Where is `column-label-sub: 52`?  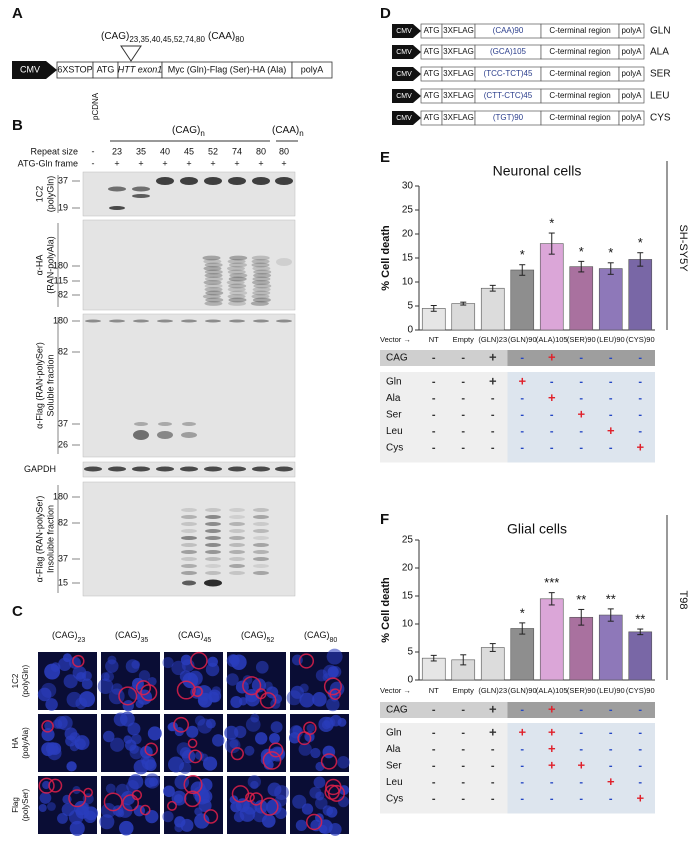 column-label-sub: 52 is located at coordinates (271, 640).